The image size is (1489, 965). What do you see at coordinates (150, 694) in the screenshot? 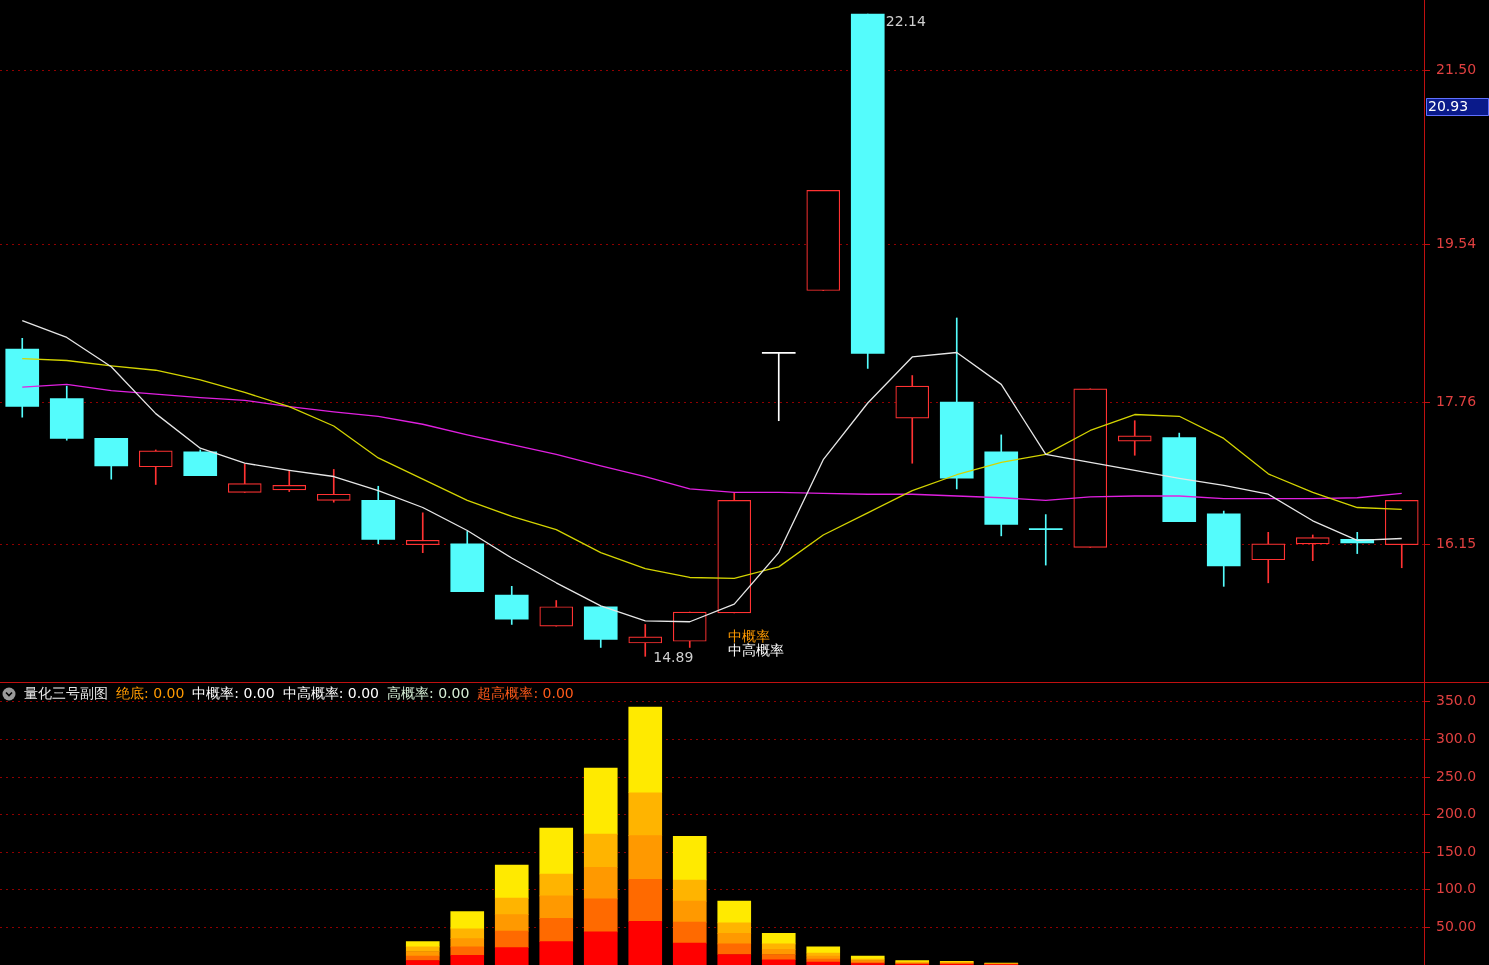
I see `annotation: 绝底: 0.00` at bounding box center [150, 694].